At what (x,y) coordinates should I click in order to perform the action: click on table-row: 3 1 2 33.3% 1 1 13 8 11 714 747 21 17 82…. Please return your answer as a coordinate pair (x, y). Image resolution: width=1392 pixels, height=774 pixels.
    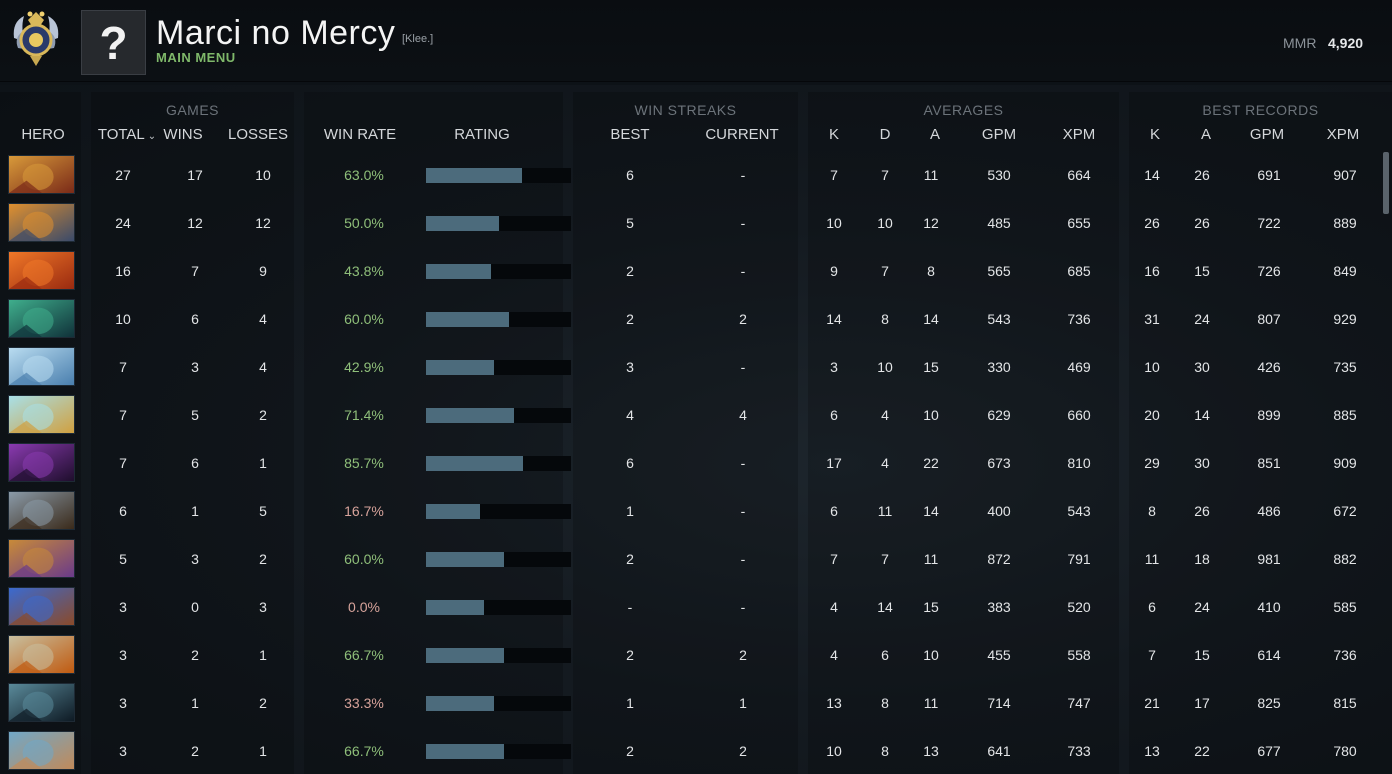
    Looking at the image, I should click on (696, 703).